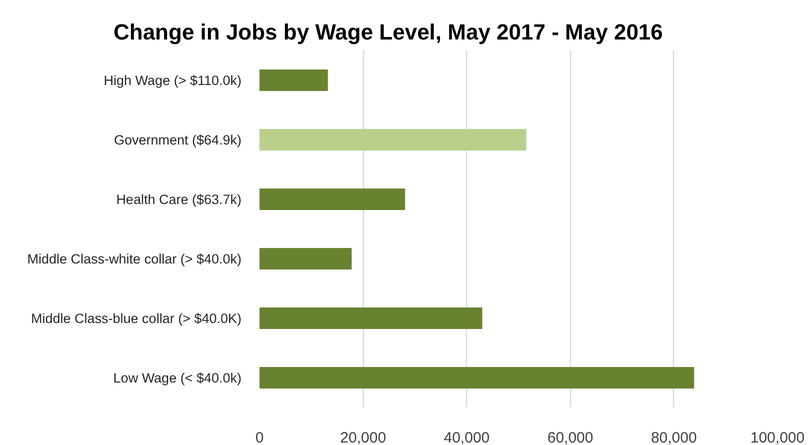 This screenshot has height=445, width=809. Describe the element at coordinates (570, 437) in the screenshot. I see `x-tick-label: 60,000` at that location.